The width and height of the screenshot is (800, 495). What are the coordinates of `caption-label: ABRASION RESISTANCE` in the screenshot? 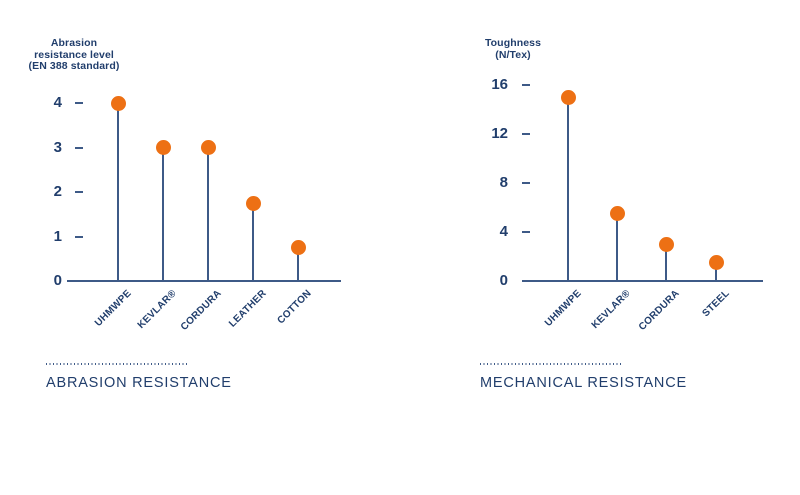 It's located at (139, 383).